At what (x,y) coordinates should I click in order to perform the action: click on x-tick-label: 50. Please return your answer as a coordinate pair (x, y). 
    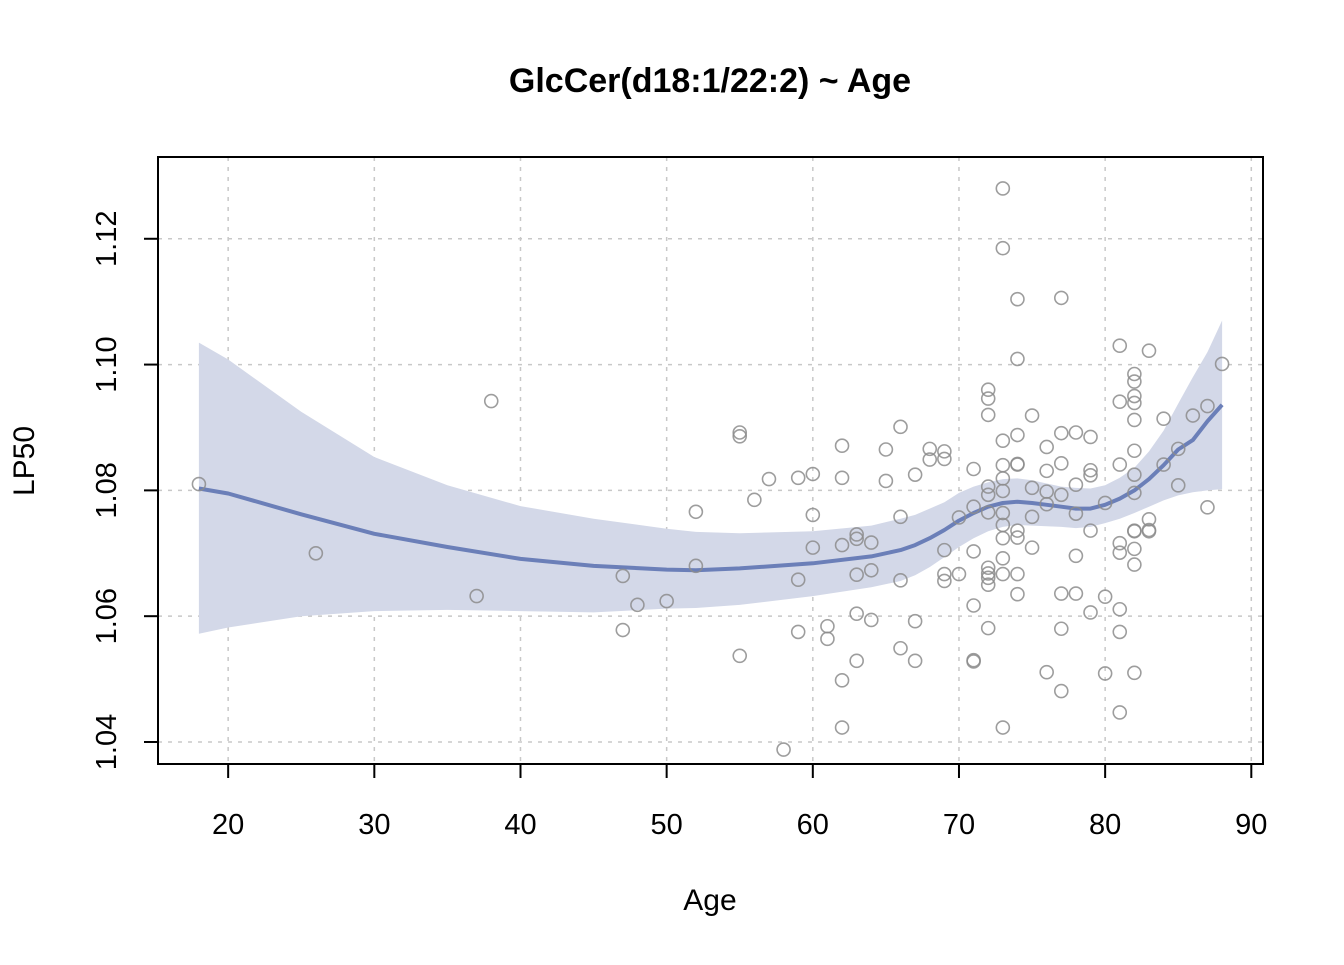
    Looking at the image, I should click on (667, 825).